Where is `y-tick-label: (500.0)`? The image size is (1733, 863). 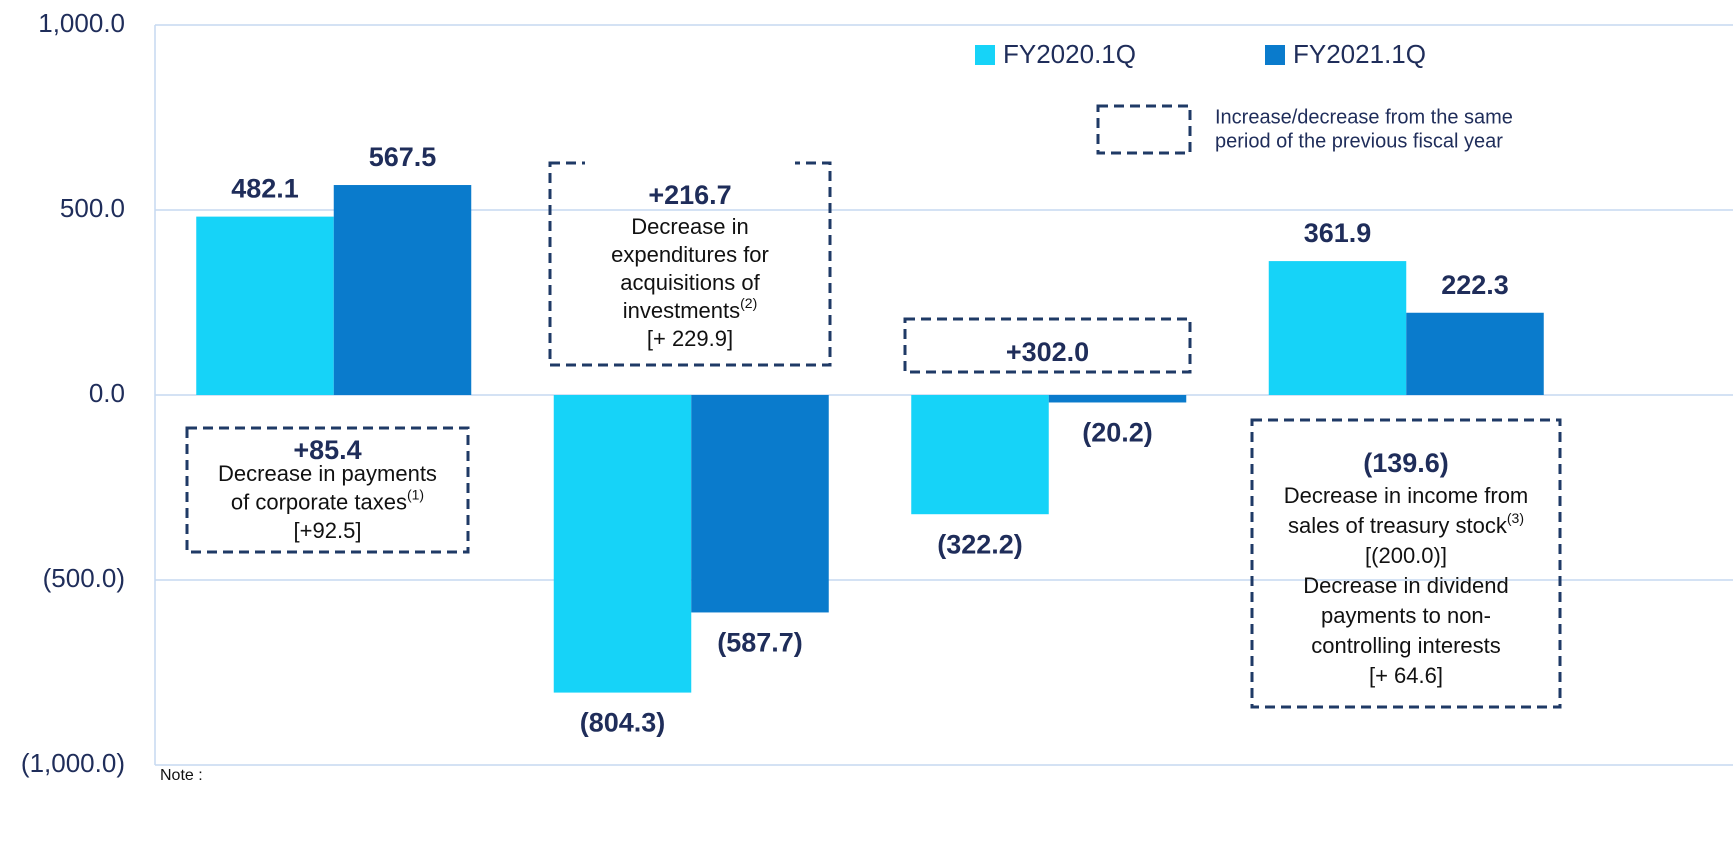 y-tick-label: (500.0) is located at coordinates (84, 578).